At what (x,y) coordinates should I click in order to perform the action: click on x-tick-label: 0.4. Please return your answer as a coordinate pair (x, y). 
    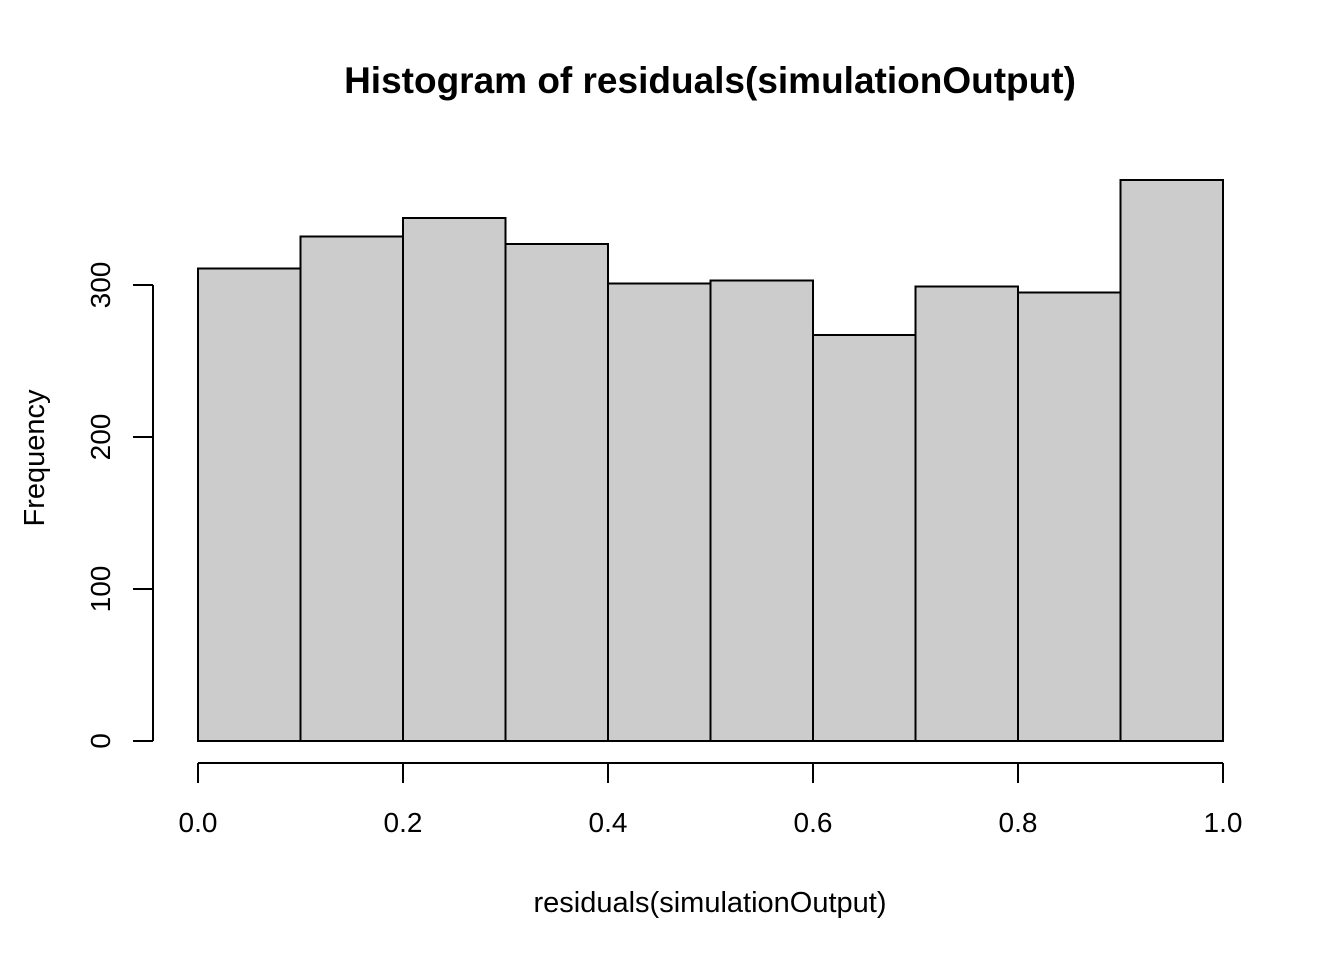
    Looking at the image, I should click on (608, 822).